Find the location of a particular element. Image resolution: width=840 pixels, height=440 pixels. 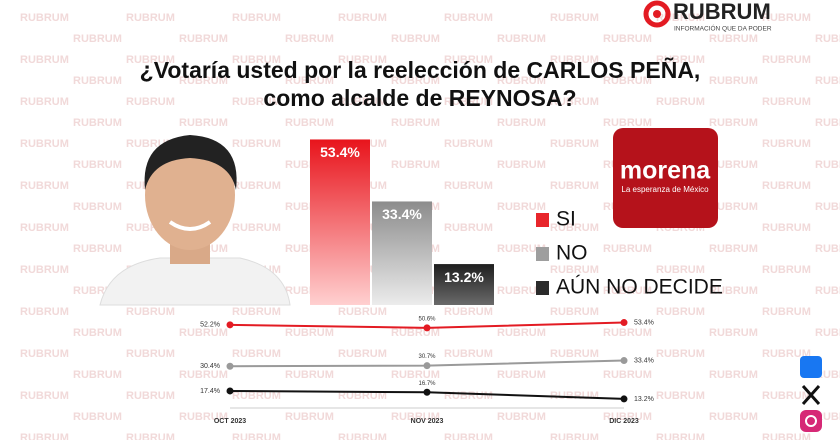

portrait is located at coordinates (195, 220).